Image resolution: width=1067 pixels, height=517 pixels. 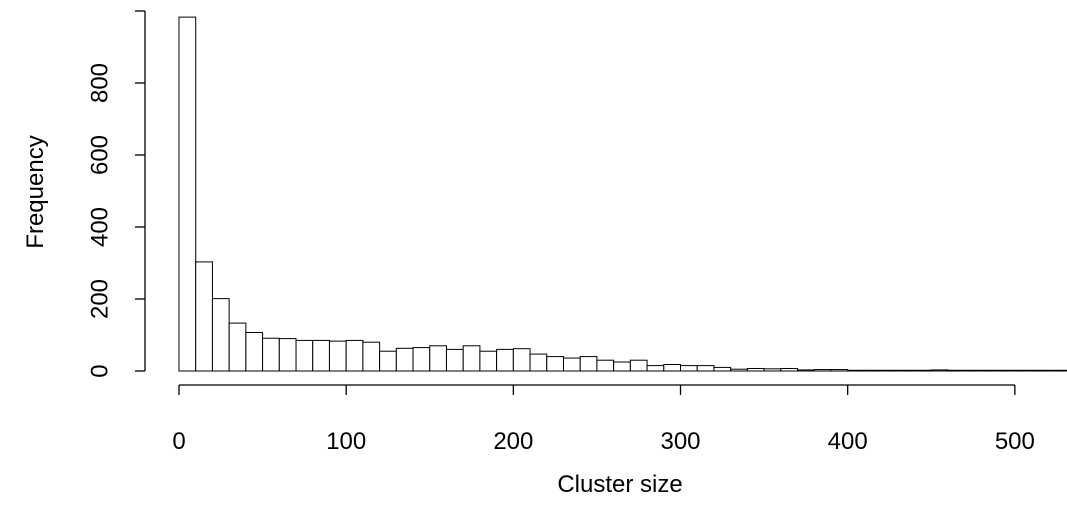 I want to click on x-axis-title: Cluster size, so click(x=619, y=484).